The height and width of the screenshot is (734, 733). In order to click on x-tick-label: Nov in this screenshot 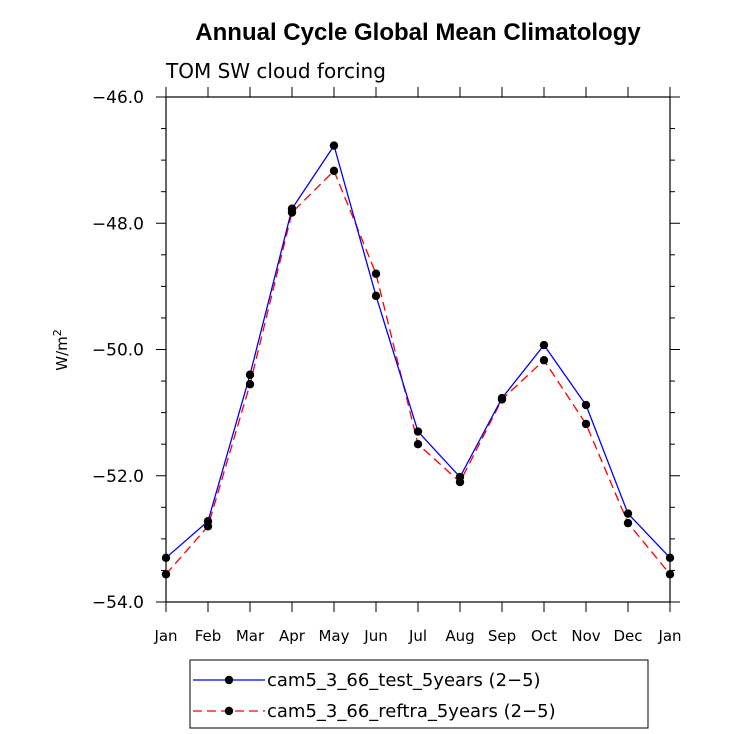, I will do `click(585, 636)`.